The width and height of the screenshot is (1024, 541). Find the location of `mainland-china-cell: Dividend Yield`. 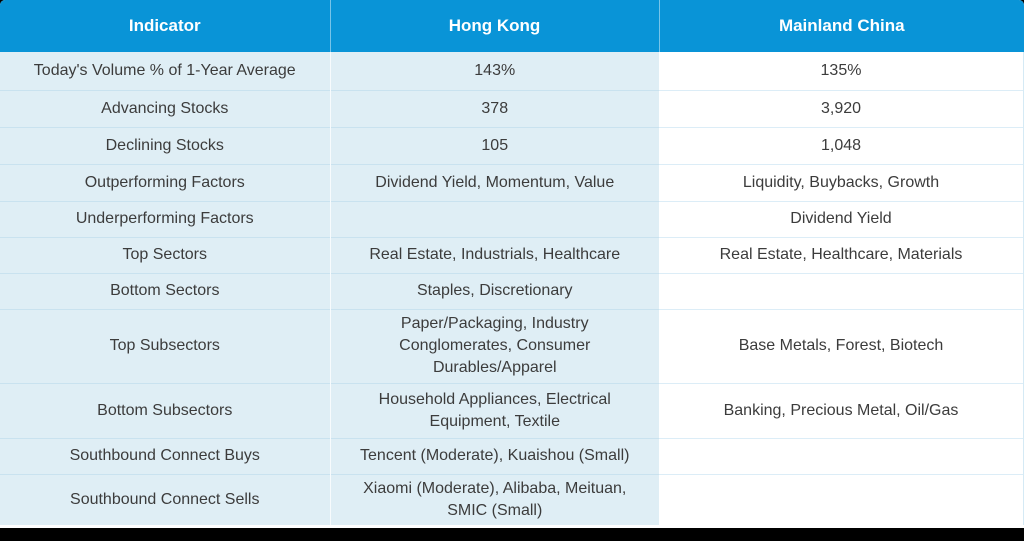

mainland-china-cell: Dividend Yield is located at coordinates (841, 218).